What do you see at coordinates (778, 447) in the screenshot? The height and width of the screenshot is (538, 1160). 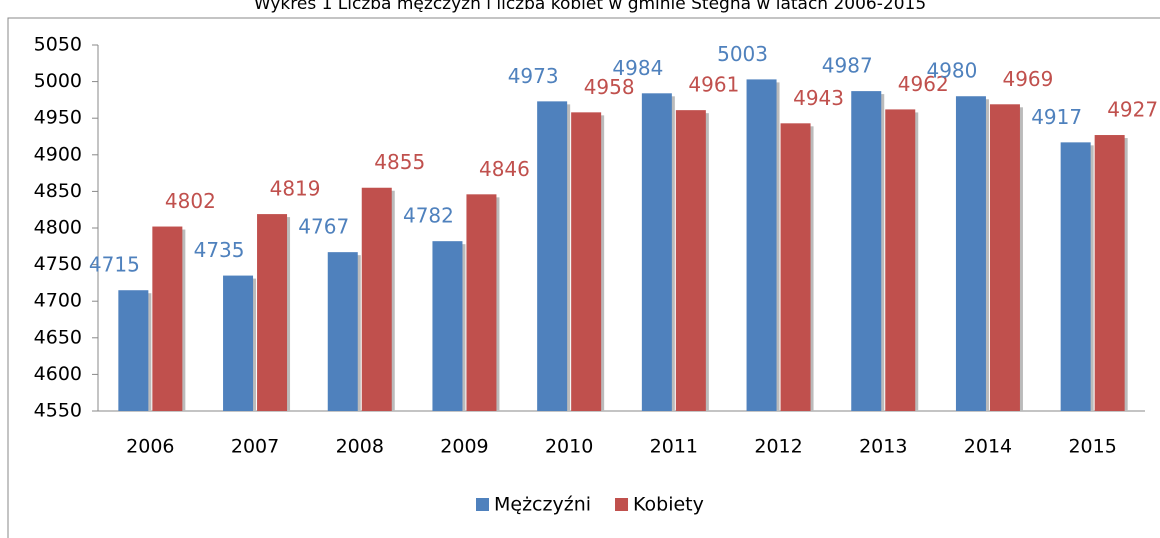 I see `x-tick-label: 2012` at bounding box center [778, 447].